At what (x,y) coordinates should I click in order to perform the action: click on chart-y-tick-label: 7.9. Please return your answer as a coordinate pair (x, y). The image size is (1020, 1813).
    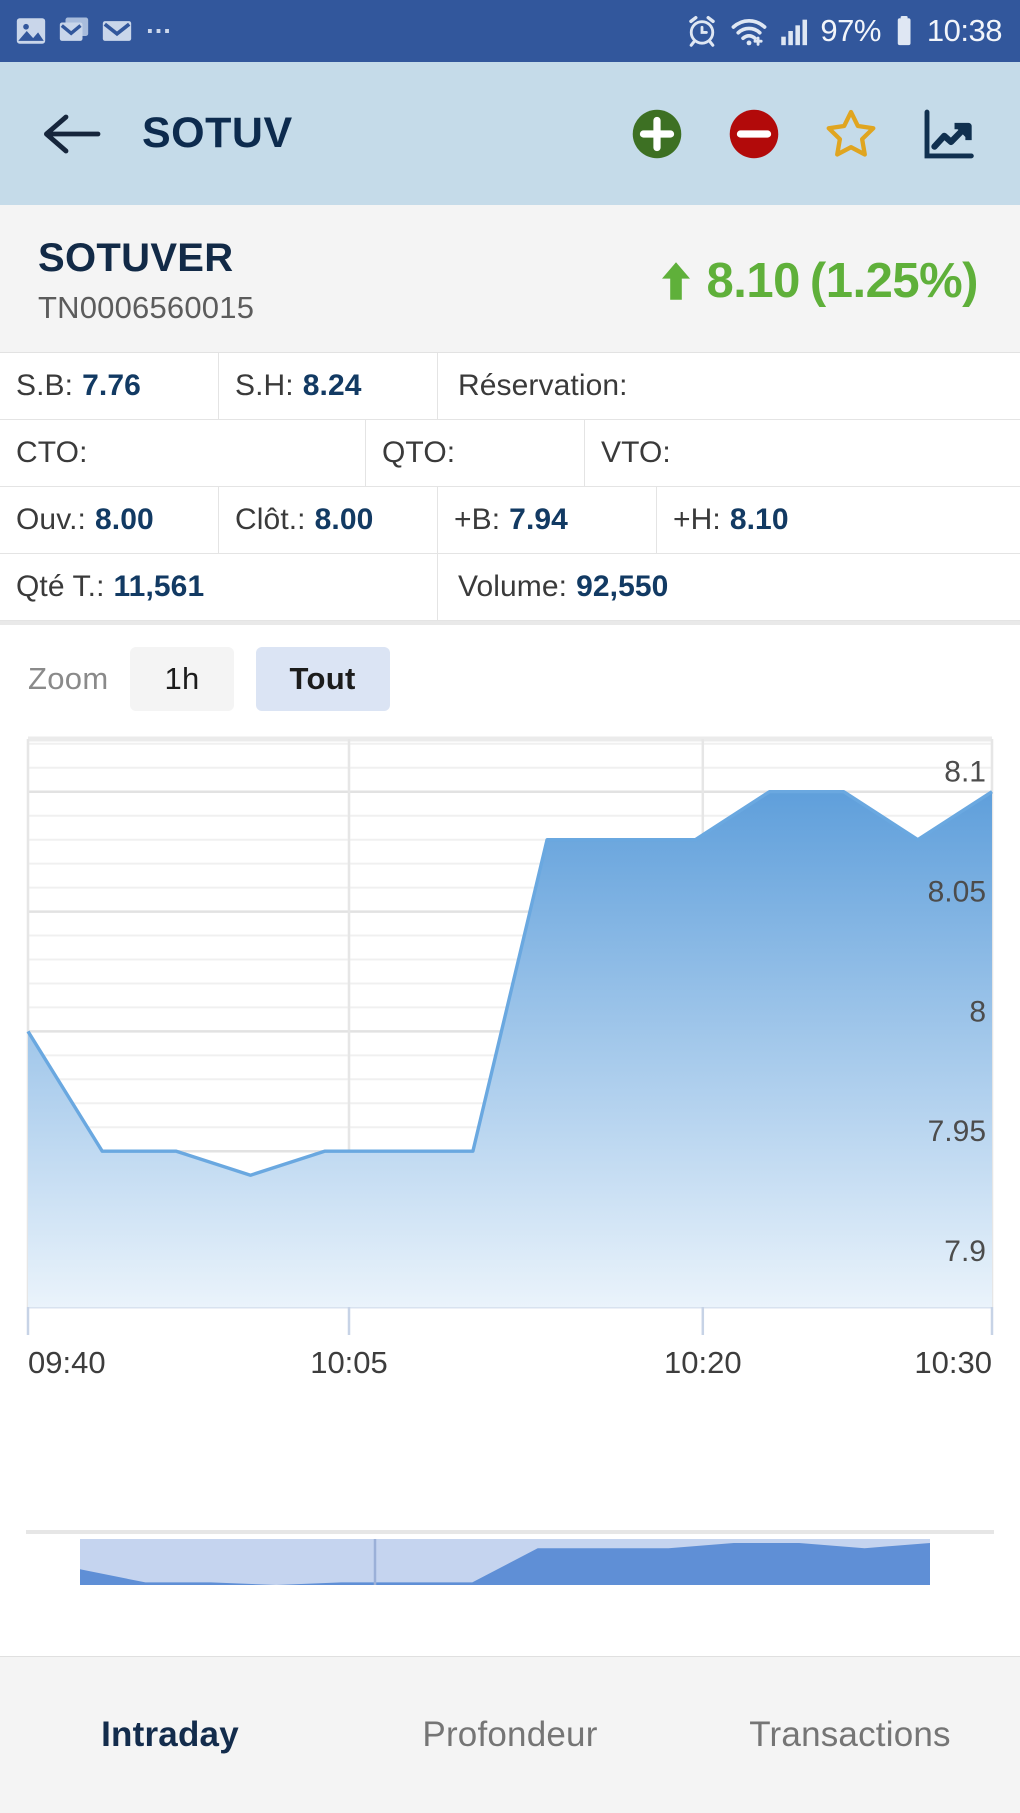
    Looking at the image, I should click on (965, 1251).